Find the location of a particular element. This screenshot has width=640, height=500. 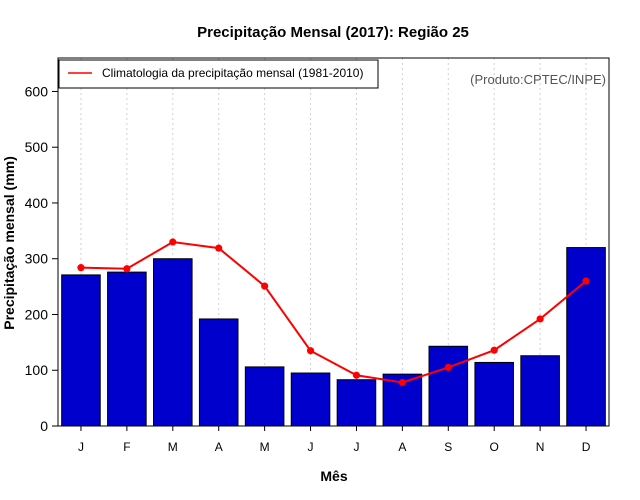

x-tick-label: S is located at coordinates (448, 447).